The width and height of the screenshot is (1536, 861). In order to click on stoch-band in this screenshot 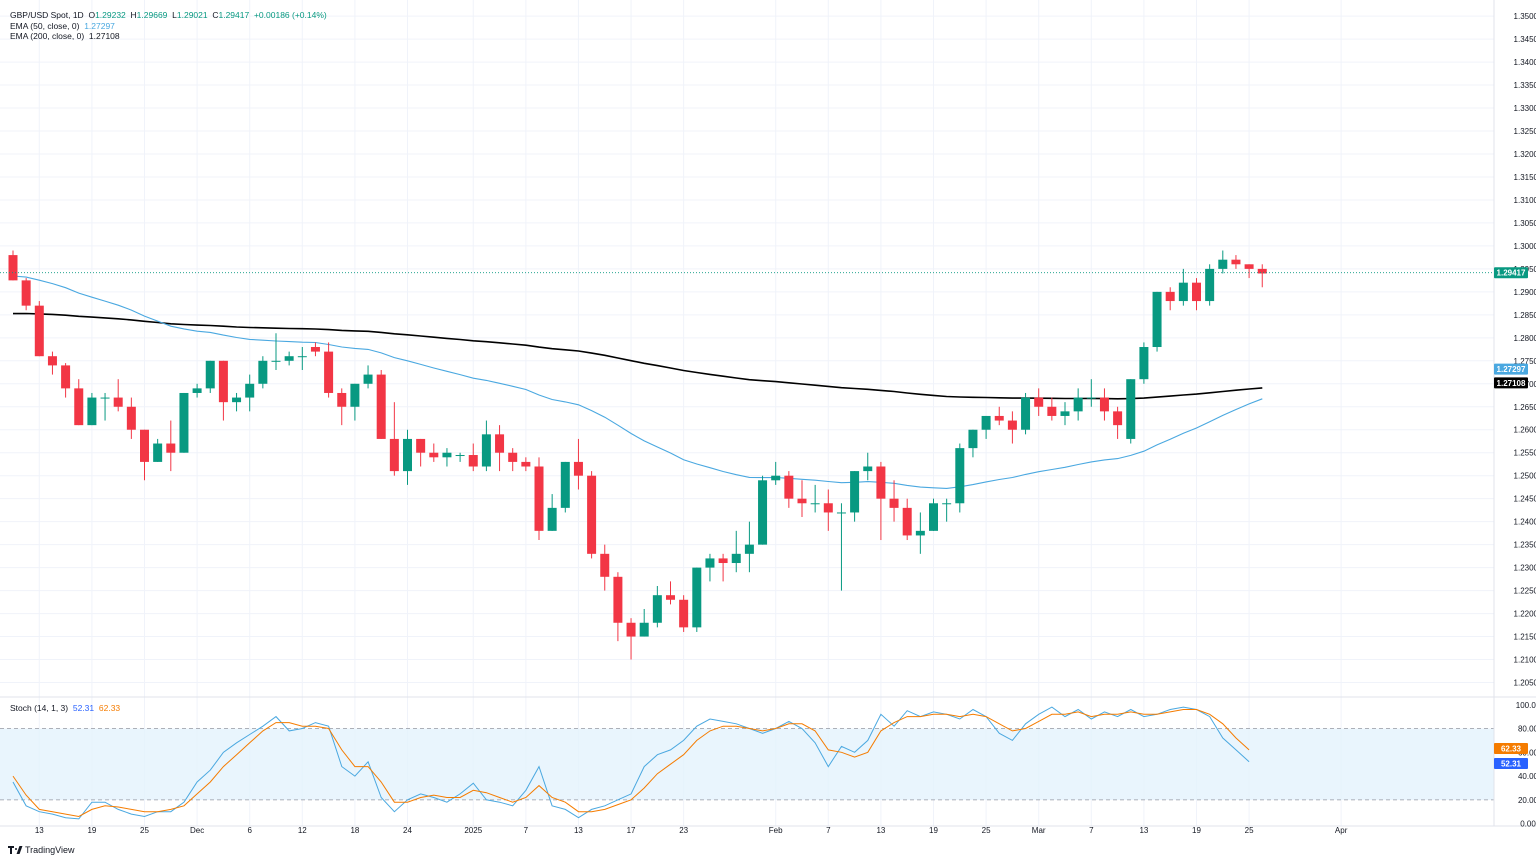, I will do `click(747, 764)`.